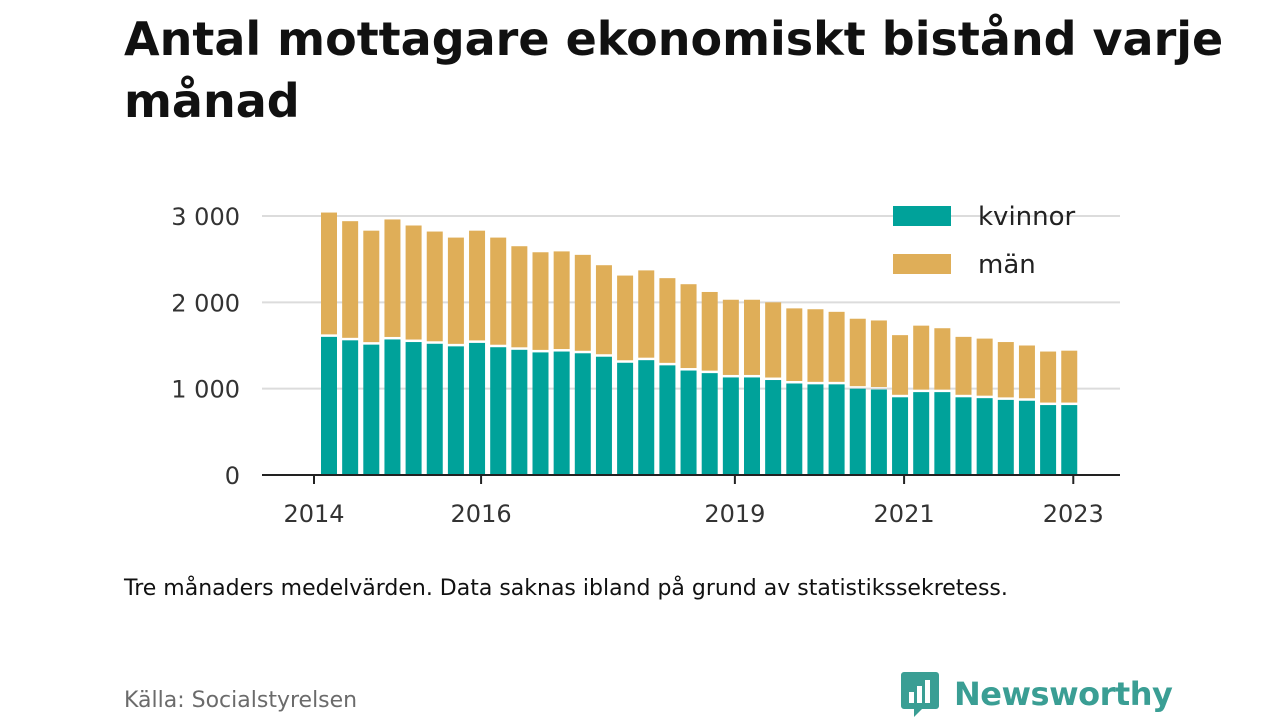 This screenshot has width=1280, height=720. I want to click on y-tick-label: 0, so click(232, 476).